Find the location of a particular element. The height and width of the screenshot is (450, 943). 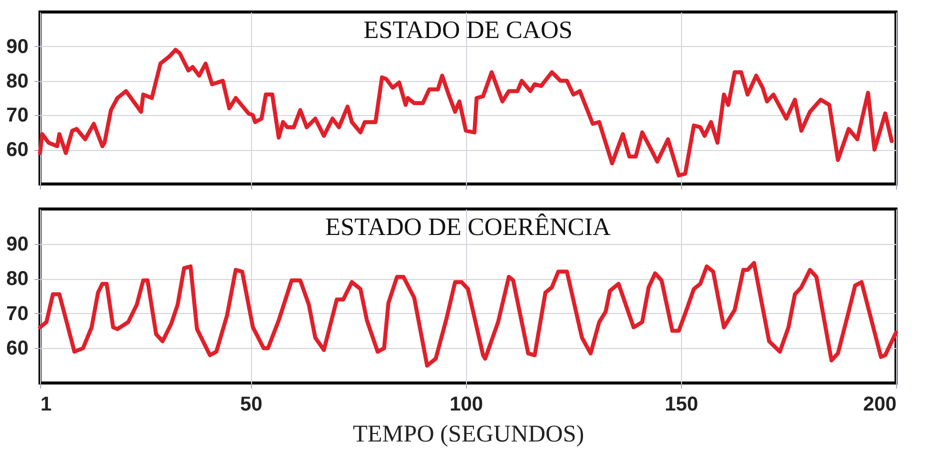

x-tick-label: 50 is located at coordinates (251, 405).